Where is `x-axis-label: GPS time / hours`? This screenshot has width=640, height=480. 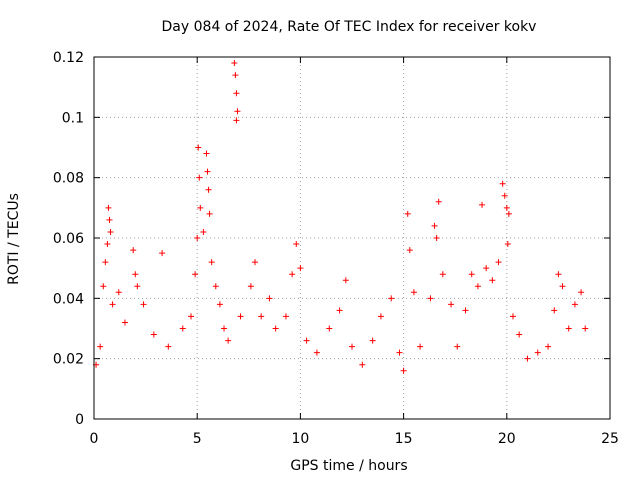
x-axis-label: GPS time / hours is located at coordinates (348, 466).